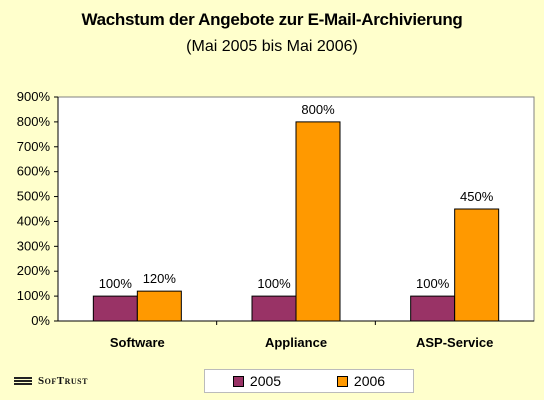 Image resolution: width=544 pixels, height=400 pixels. Describe the element at coordinates (369, 381) in the screenshot. I see `legend-label-2006: 2006` at that location.